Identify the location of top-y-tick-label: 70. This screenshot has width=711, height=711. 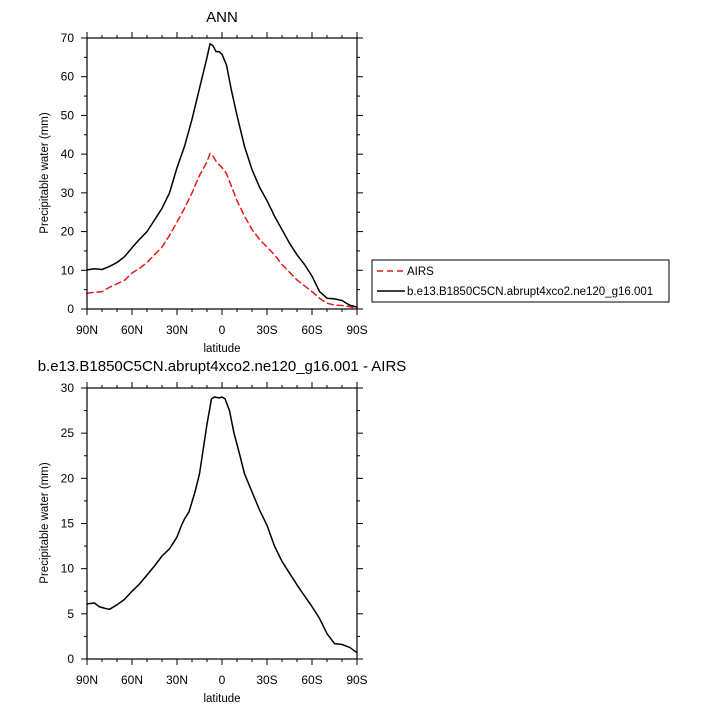
(68, 38).